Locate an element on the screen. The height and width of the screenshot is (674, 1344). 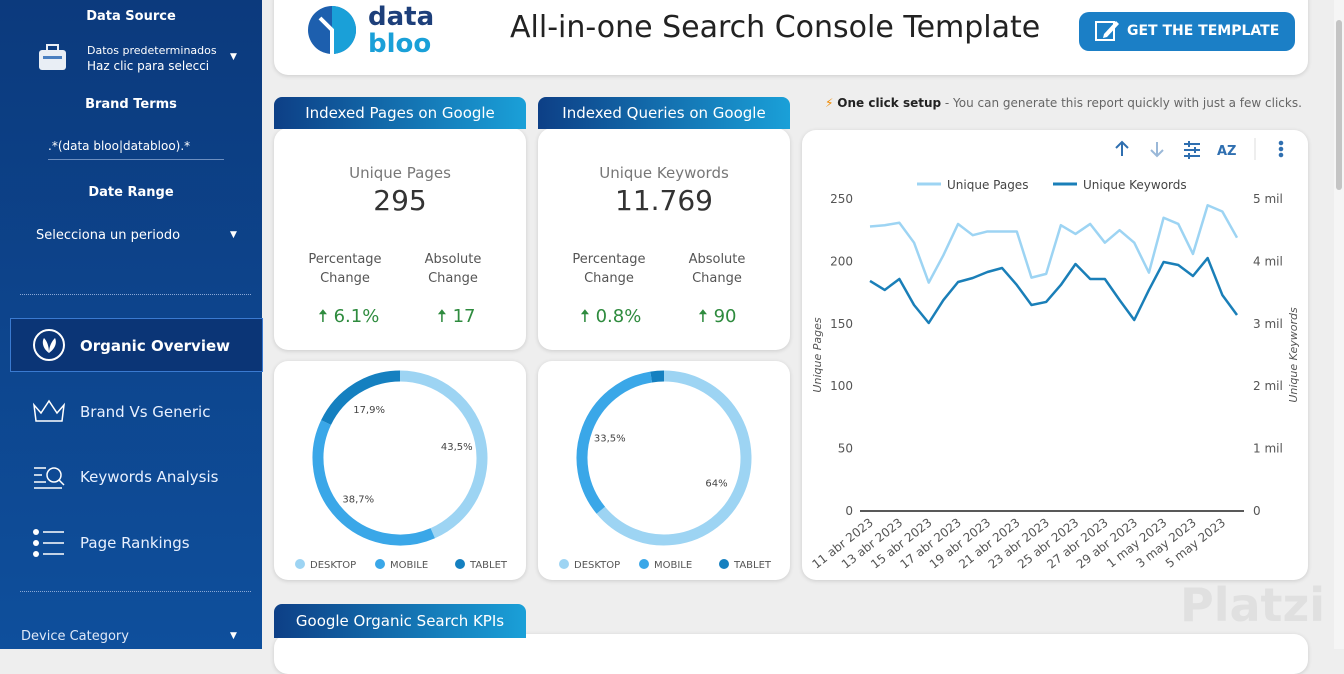
brand-input: .*(data bloo|databloo).* is located at coordinates (136, 149).